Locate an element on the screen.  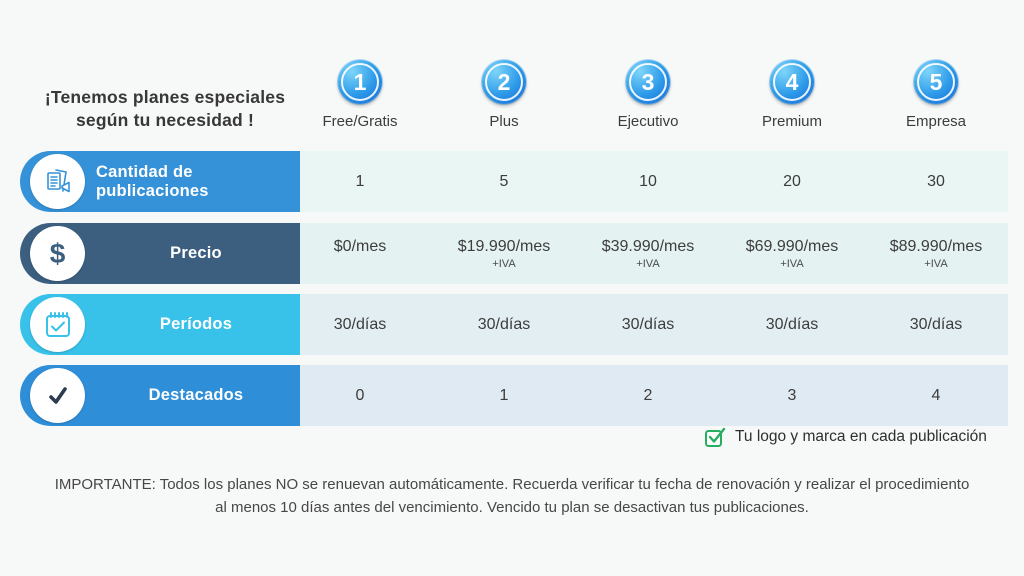
plan-name: Ejecutivo is located at coordinates (648, 121).